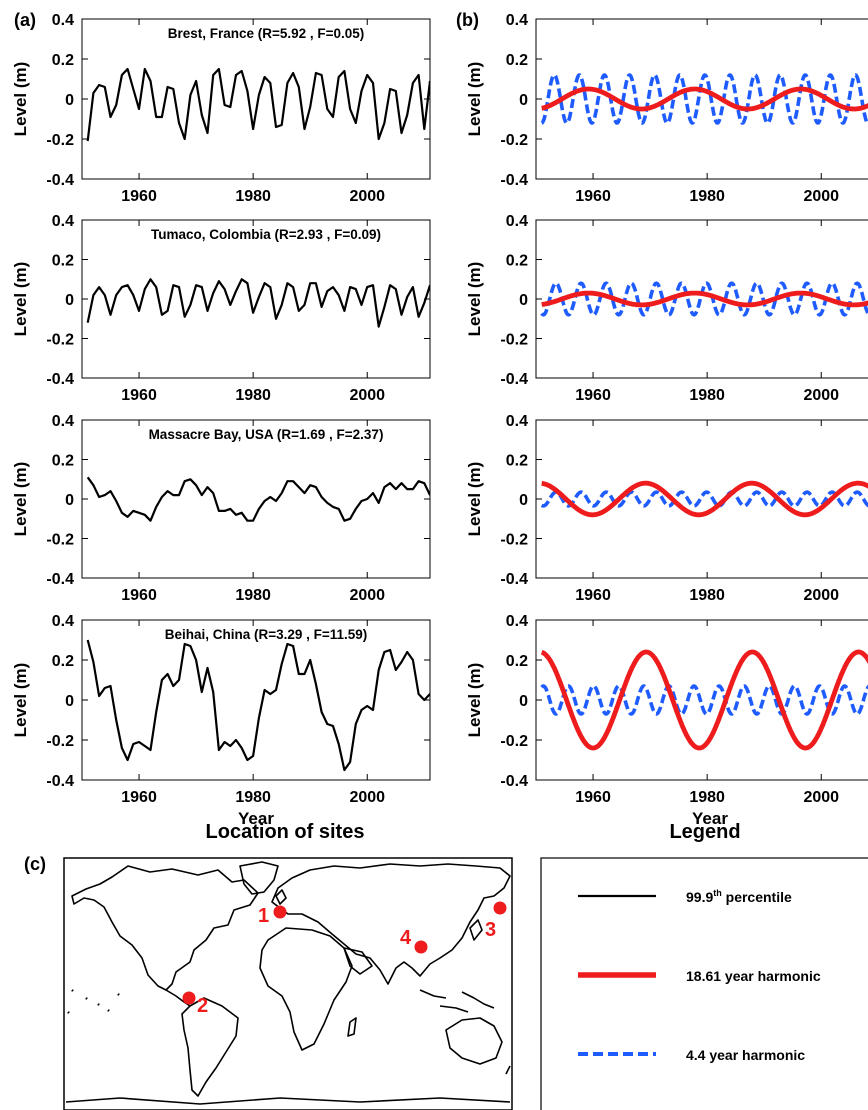 The width and height of the screenshot is (868, 1110). I want to click on legend-text-percentile: 99.9th percentile, so click(739, 896).